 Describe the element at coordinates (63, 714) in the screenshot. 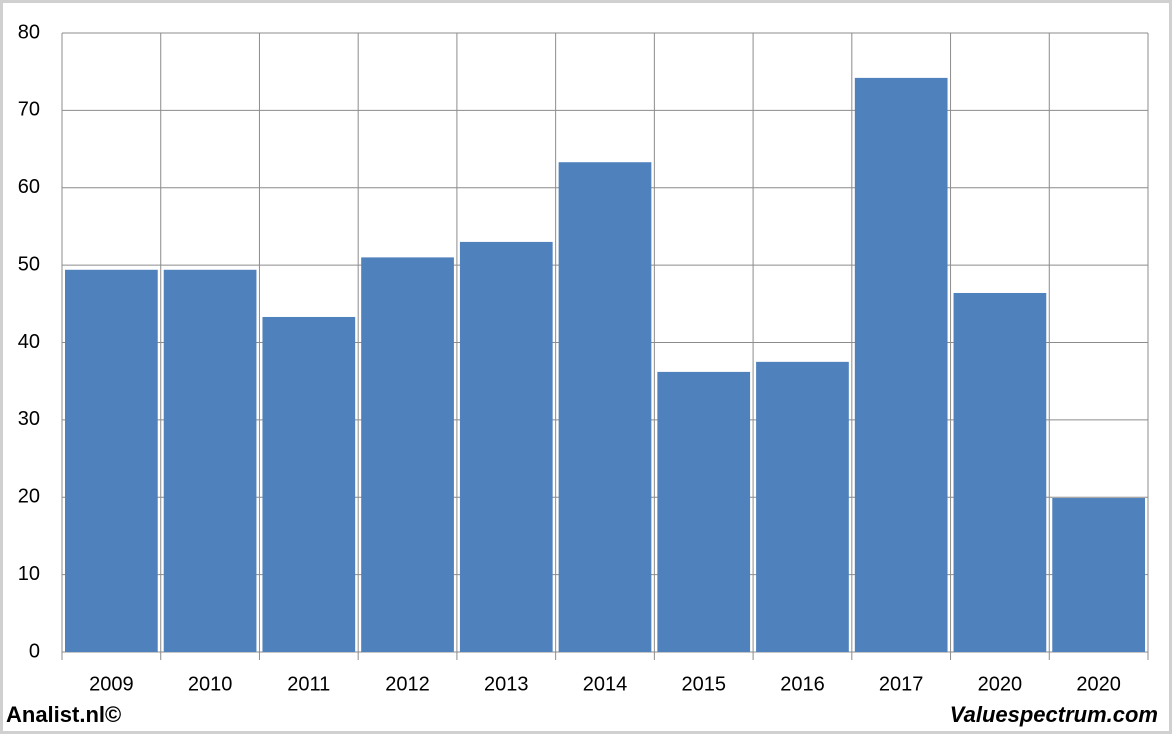

I see `footer-left: Analist.nl©` at that location.